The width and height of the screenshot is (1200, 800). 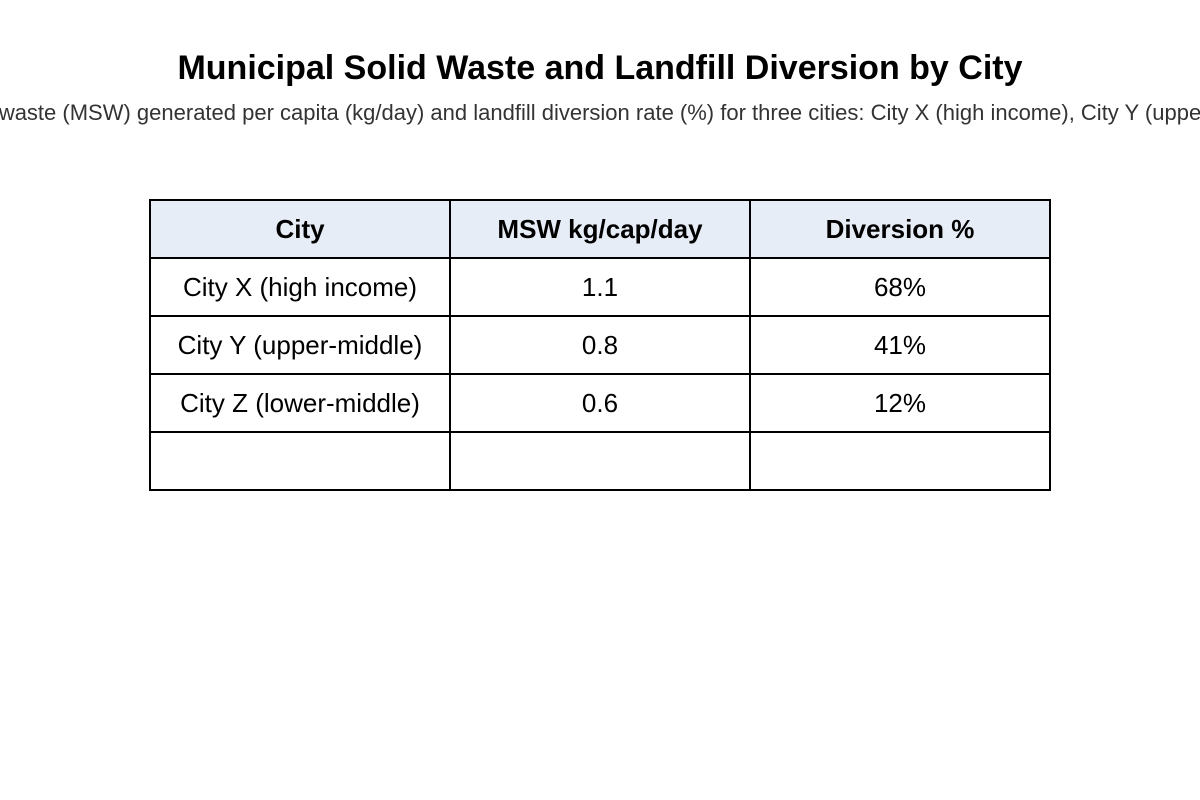 I want to click on table-header-row: City MSW kg/cap/day Diversion %, so click(x=600, y=229).